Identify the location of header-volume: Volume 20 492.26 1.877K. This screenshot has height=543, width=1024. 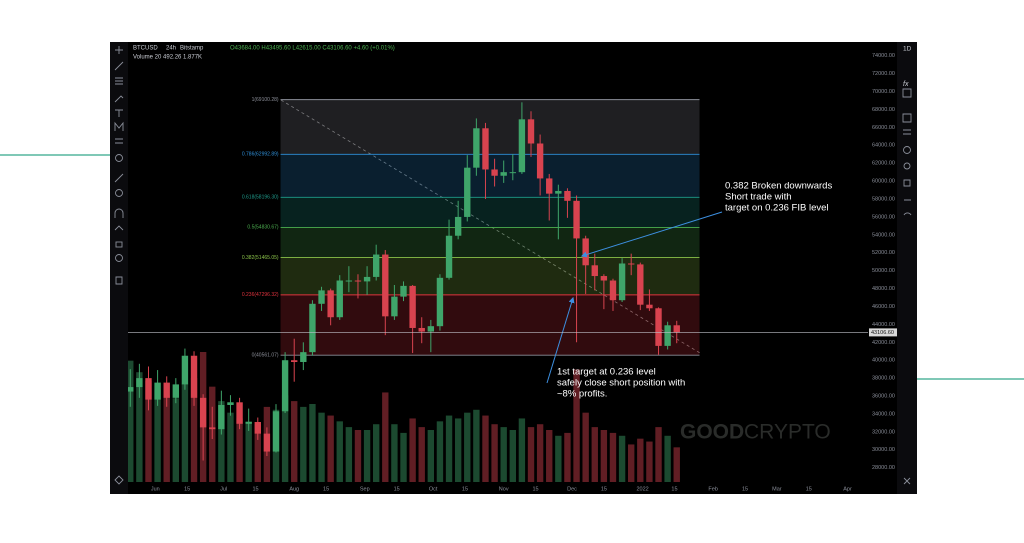
(167, 58).